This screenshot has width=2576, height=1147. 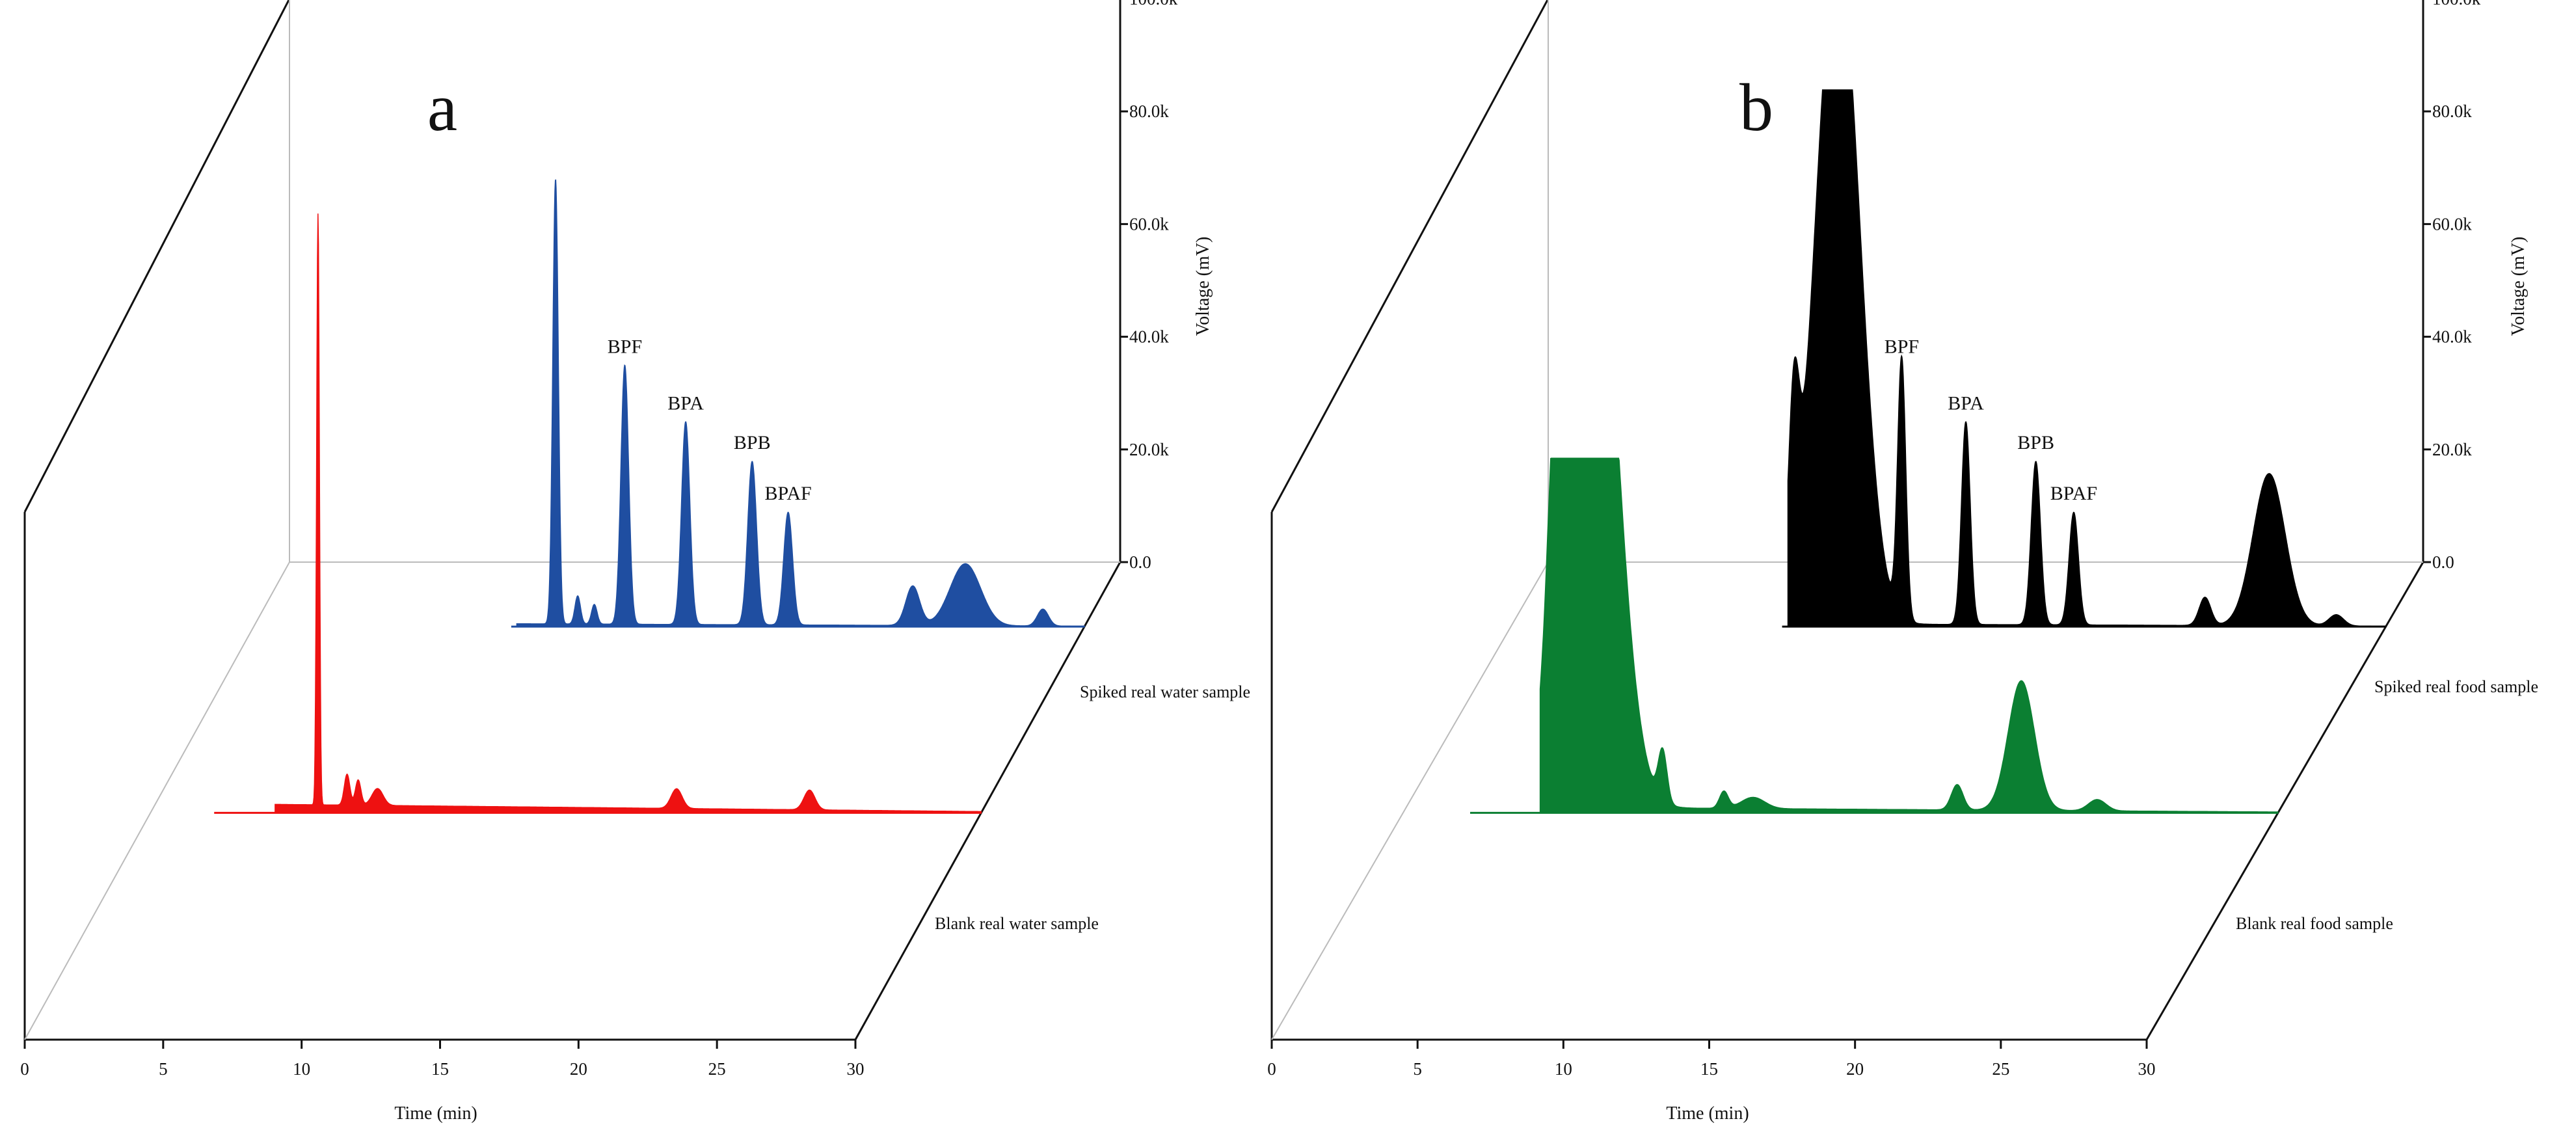 I want to click on panel-a-y-axis: 0.0 20.0k 40.0k 60.0k 80.0k 100.0k, so click(x=1149, y=286).